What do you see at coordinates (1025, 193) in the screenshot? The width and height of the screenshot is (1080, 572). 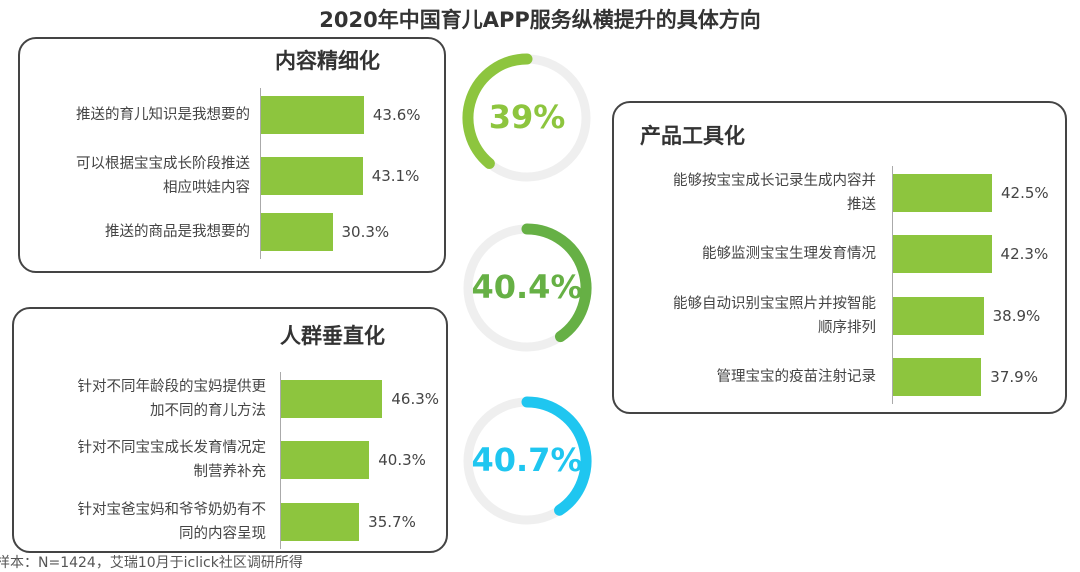 I see `bar-value-label: 42.5%` at bounding box center [1025, 193].